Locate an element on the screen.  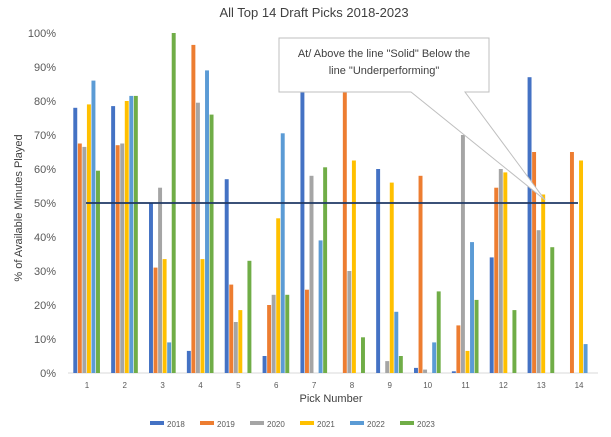
y-tick-label: 20% is located at coordinates (45, 306).